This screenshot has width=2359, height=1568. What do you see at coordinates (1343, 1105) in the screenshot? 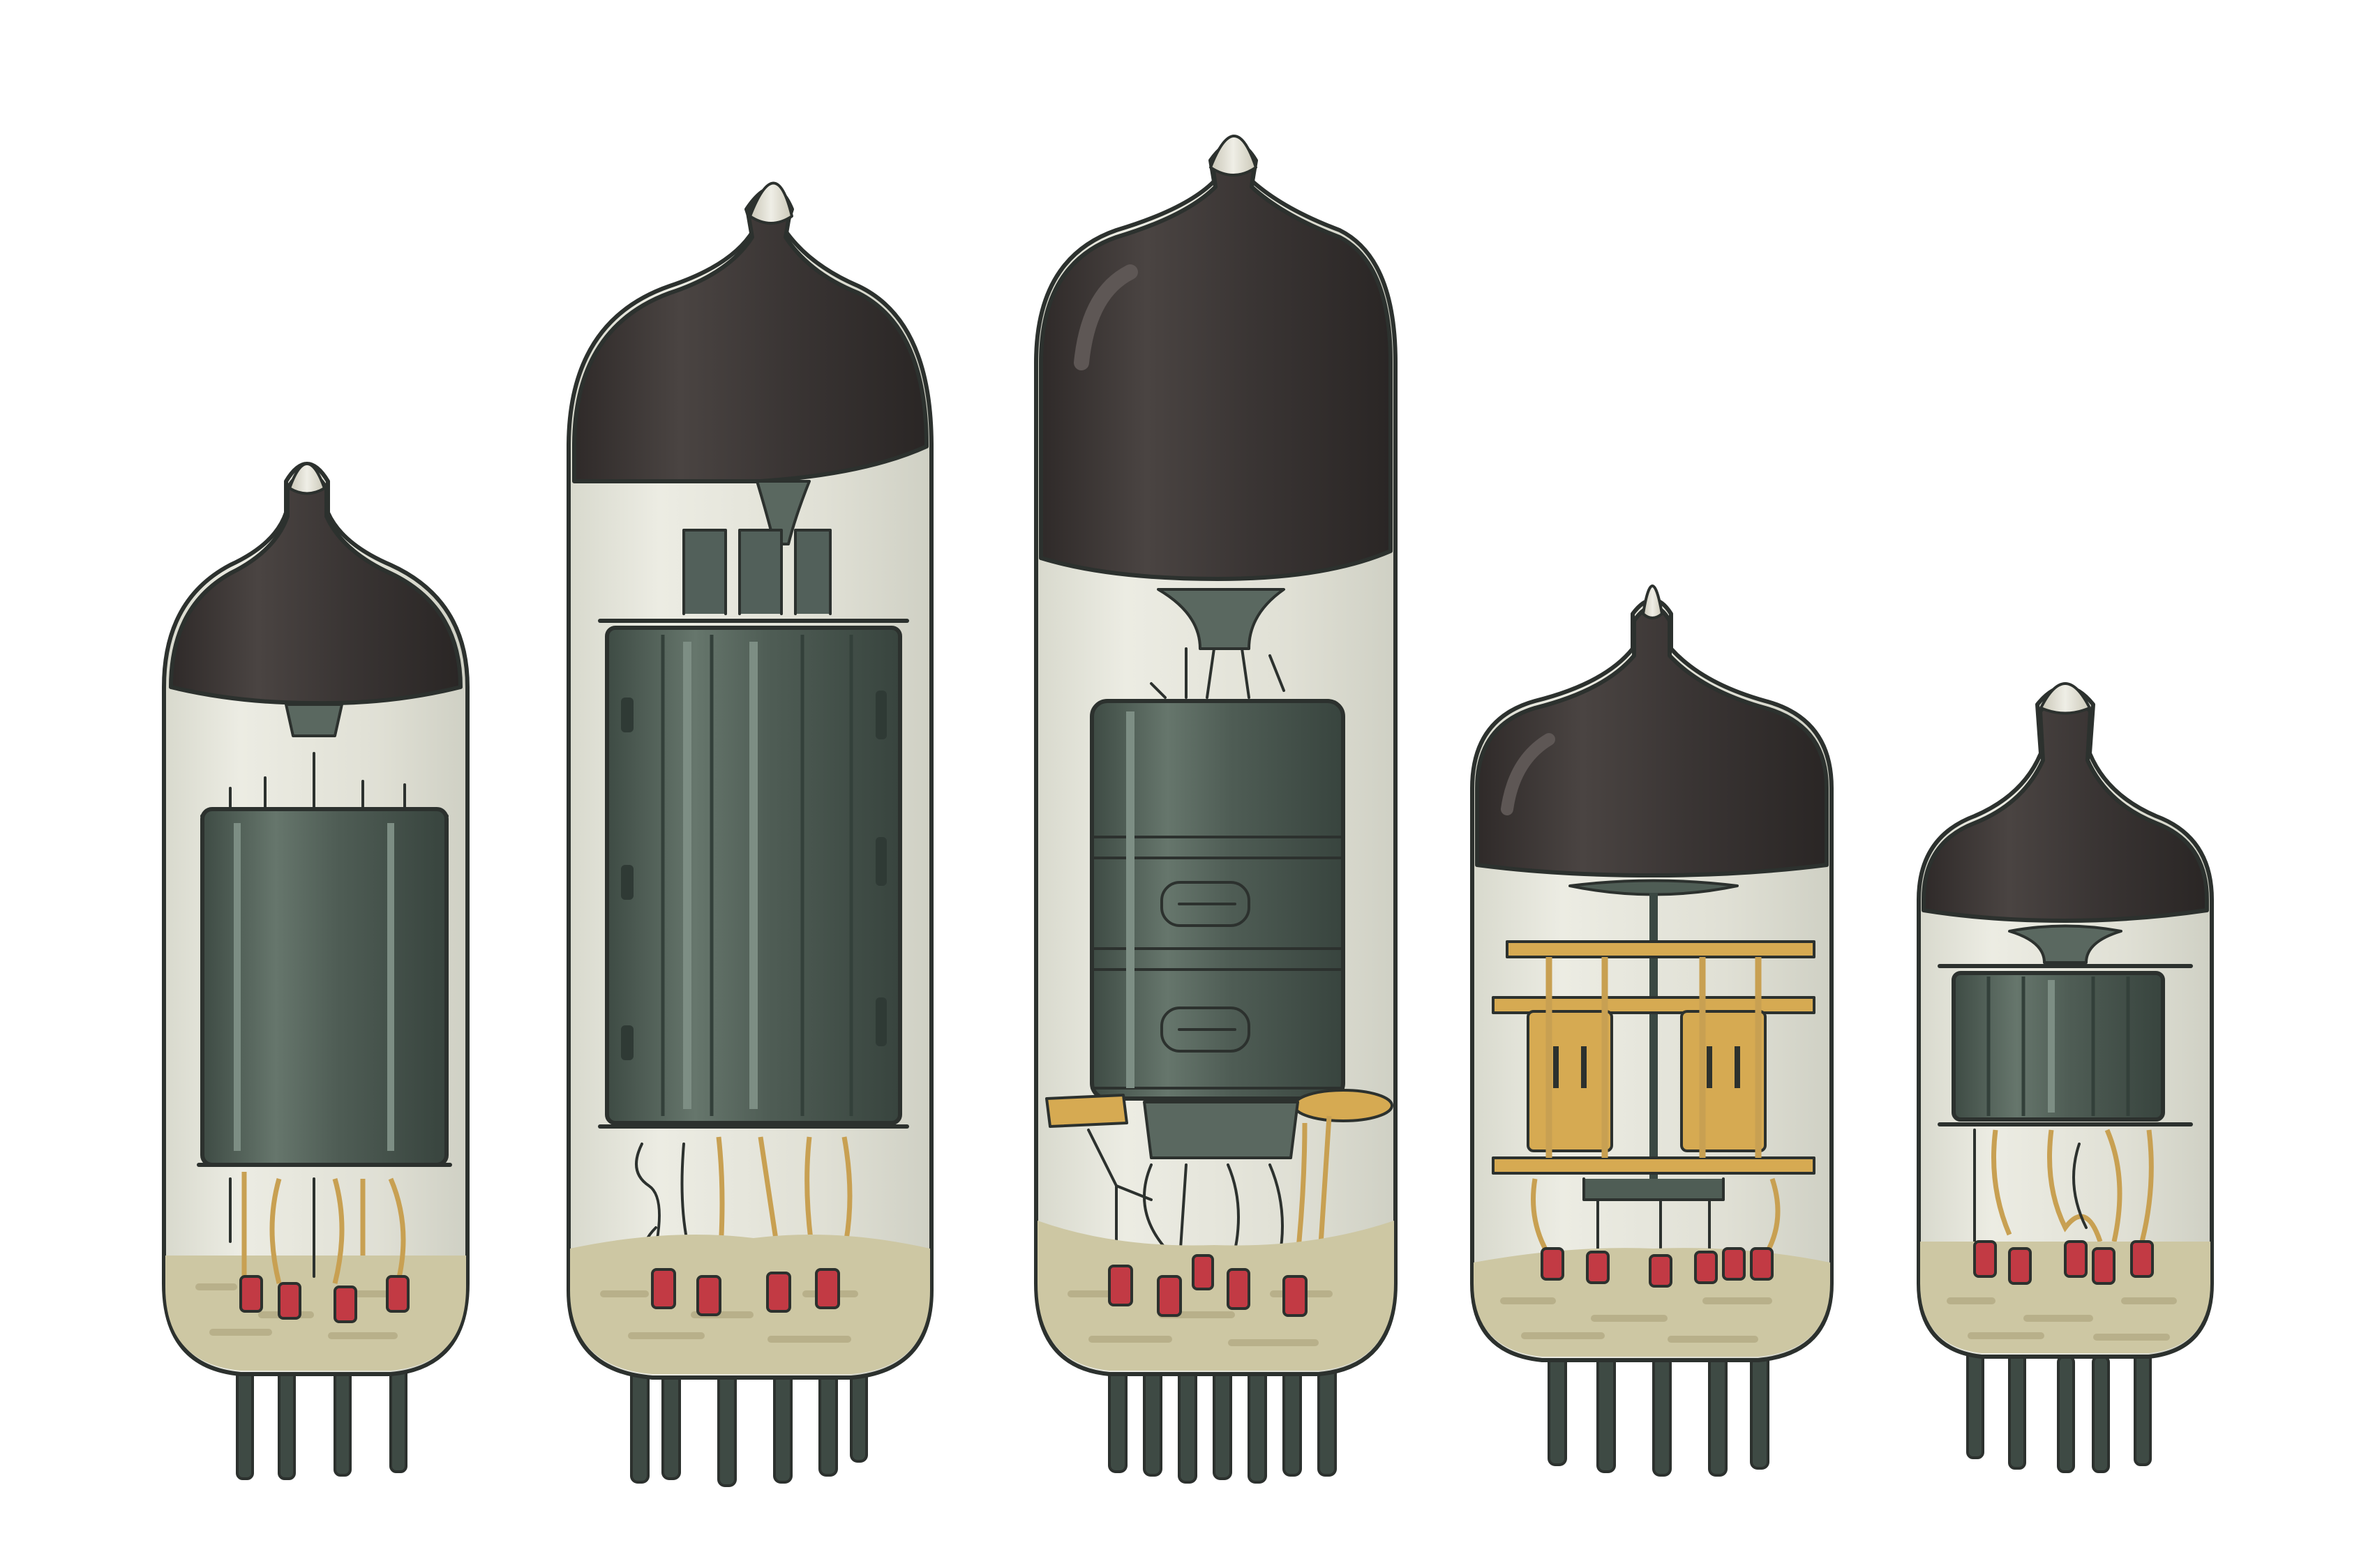
I see `gold-mica-right` at bounding box center [1343, 1105].